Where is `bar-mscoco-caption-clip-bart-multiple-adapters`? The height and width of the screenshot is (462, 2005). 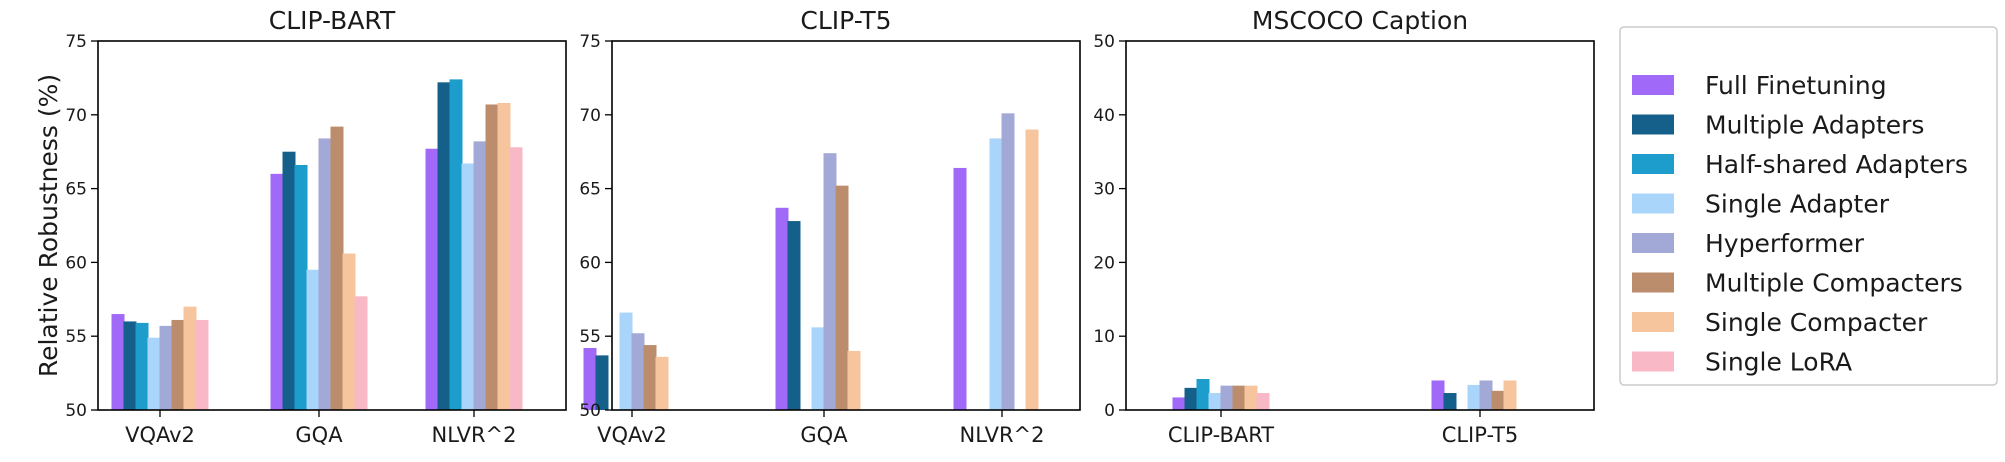
bar-mscoco-caption-clip-bart-multiple-adapters is located at coordinates (1191, 398).